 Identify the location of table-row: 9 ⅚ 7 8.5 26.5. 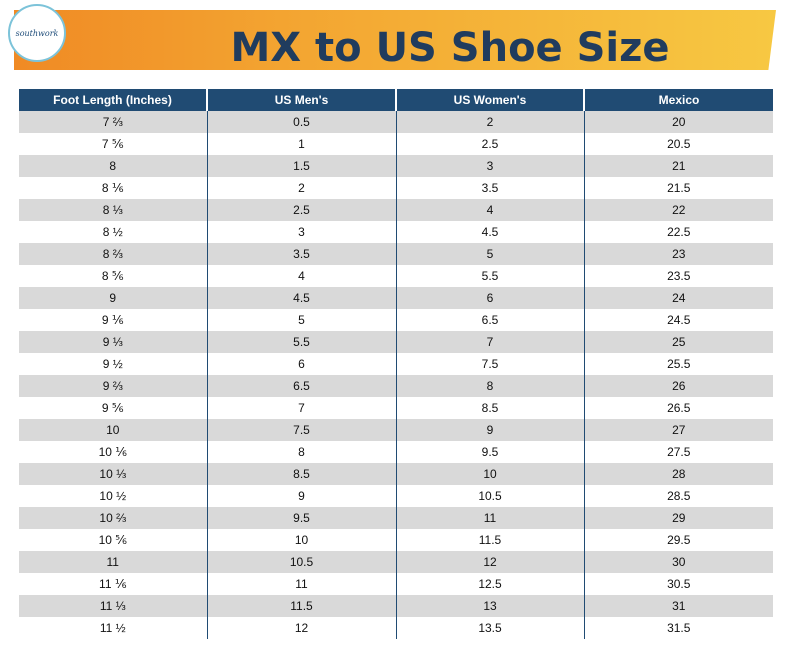
(396, 408).